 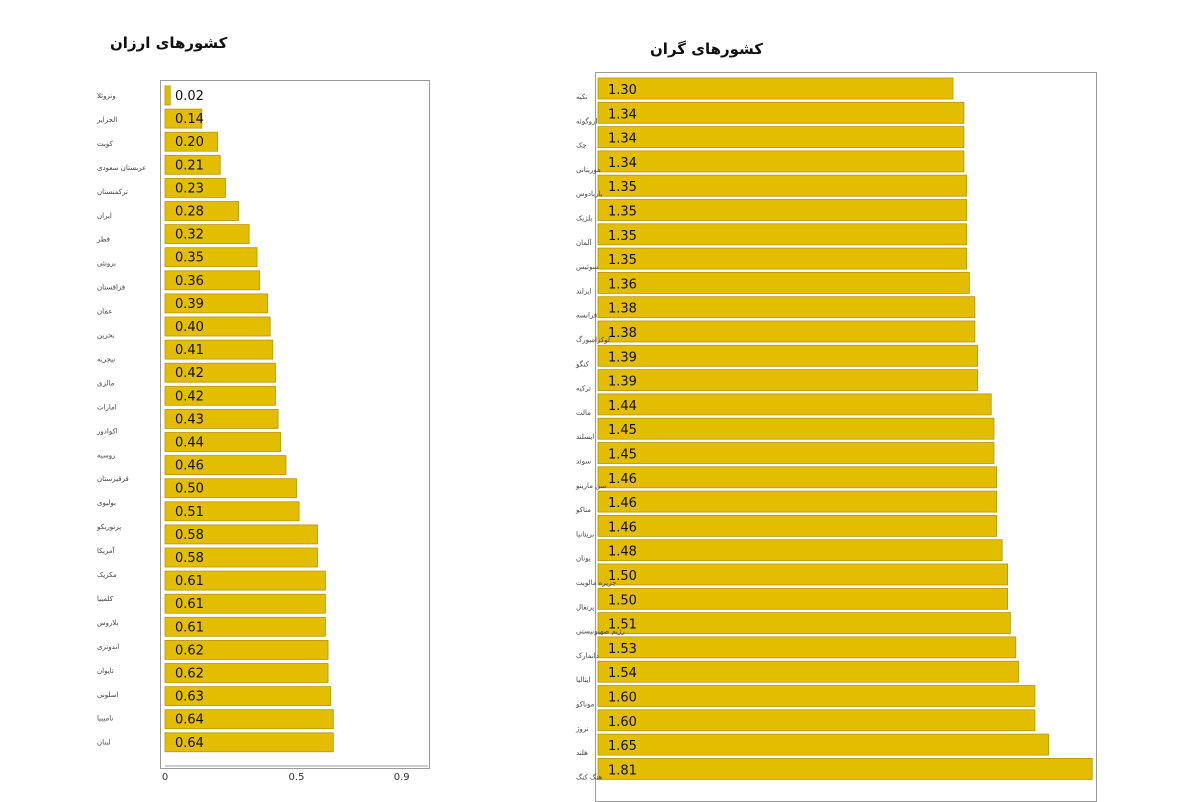 What do you see at coordinates (105, 671) in the screenshot?
I see `left-category-label: تایوان` at bounding box center [105, 671].